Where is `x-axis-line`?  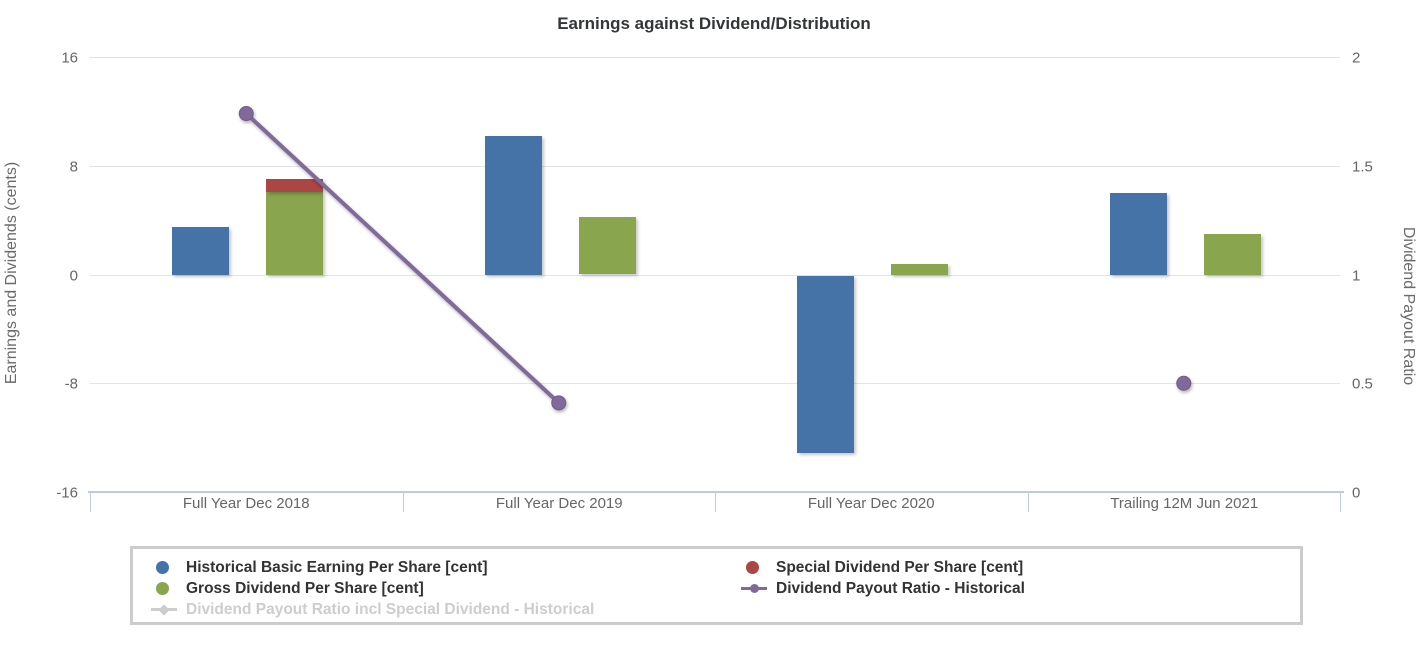 x-axis-line is located at coordinates (716, 492).